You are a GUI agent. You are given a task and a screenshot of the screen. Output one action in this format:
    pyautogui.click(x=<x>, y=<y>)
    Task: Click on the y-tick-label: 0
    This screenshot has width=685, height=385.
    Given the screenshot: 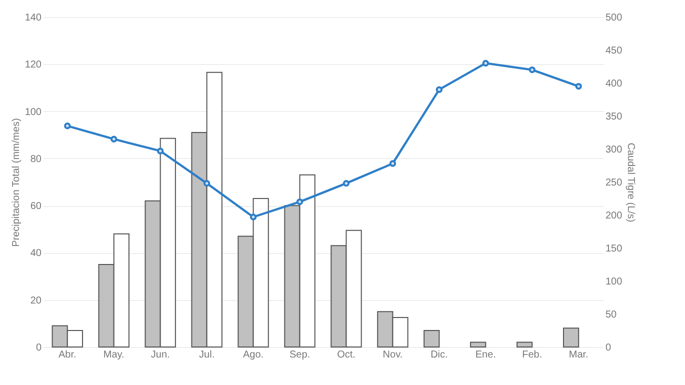 What is the action you would take?
    pyautogui.click(x=39, y=348)
    